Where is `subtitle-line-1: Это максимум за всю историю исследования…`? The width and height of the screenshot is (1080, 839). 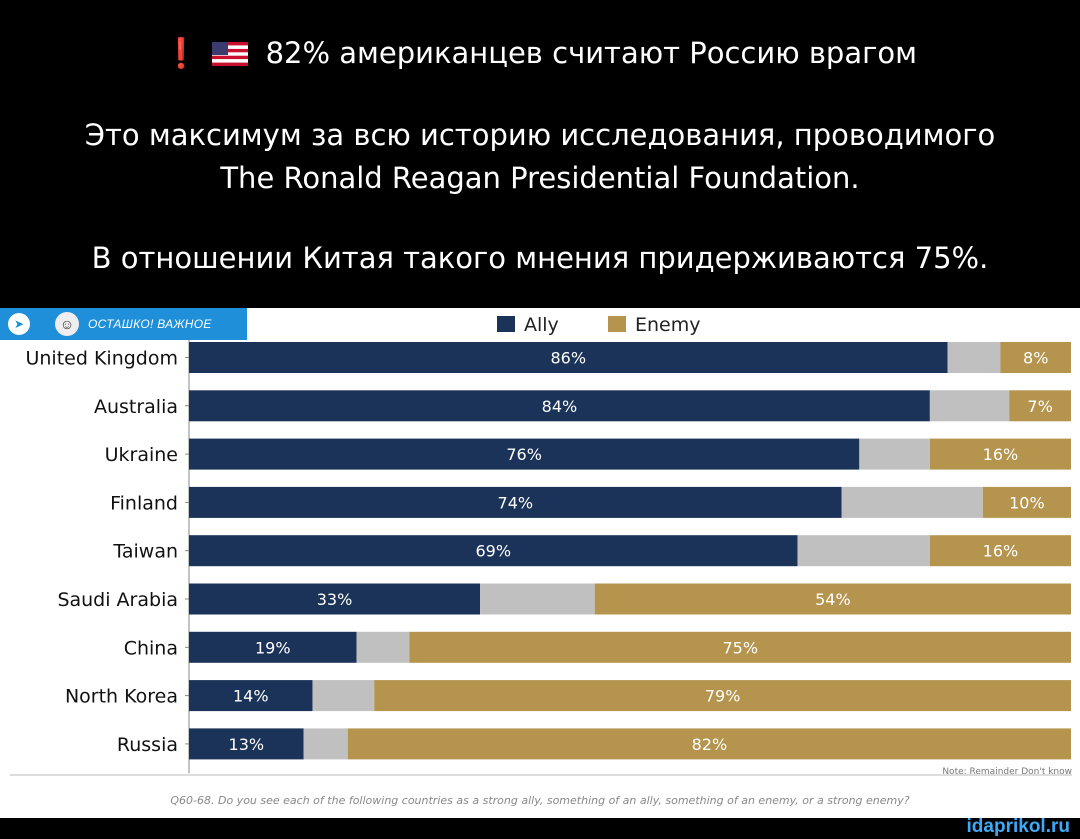 subtitle-line-1: Это максимум за всю историю исследования… is located at coordinates (540, 135).